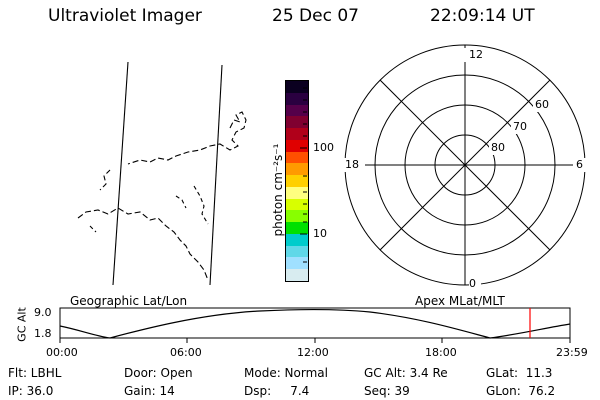 The width and height of the screenshot is (600, 400). What do you see at coordinates (406, 373) in the screenshot?
I see `status-gc-alt: GC Alt: 3.4 Re` at bounding box center [406, 373].